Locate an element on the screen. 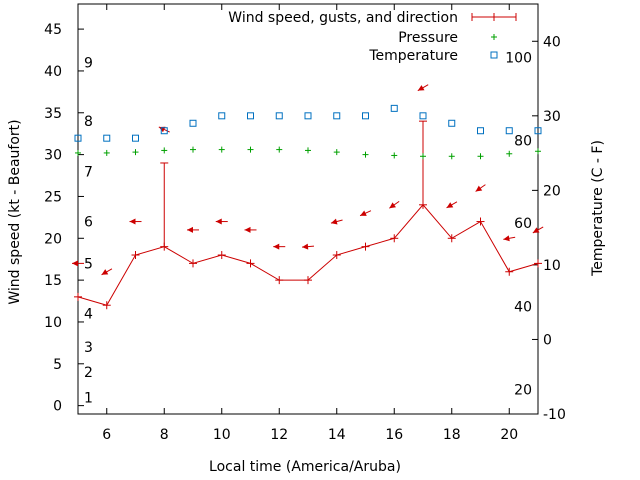 The width and height of the screenshot is (640, 480). beaufort-label: 1 is located at coordinates (88, 398).